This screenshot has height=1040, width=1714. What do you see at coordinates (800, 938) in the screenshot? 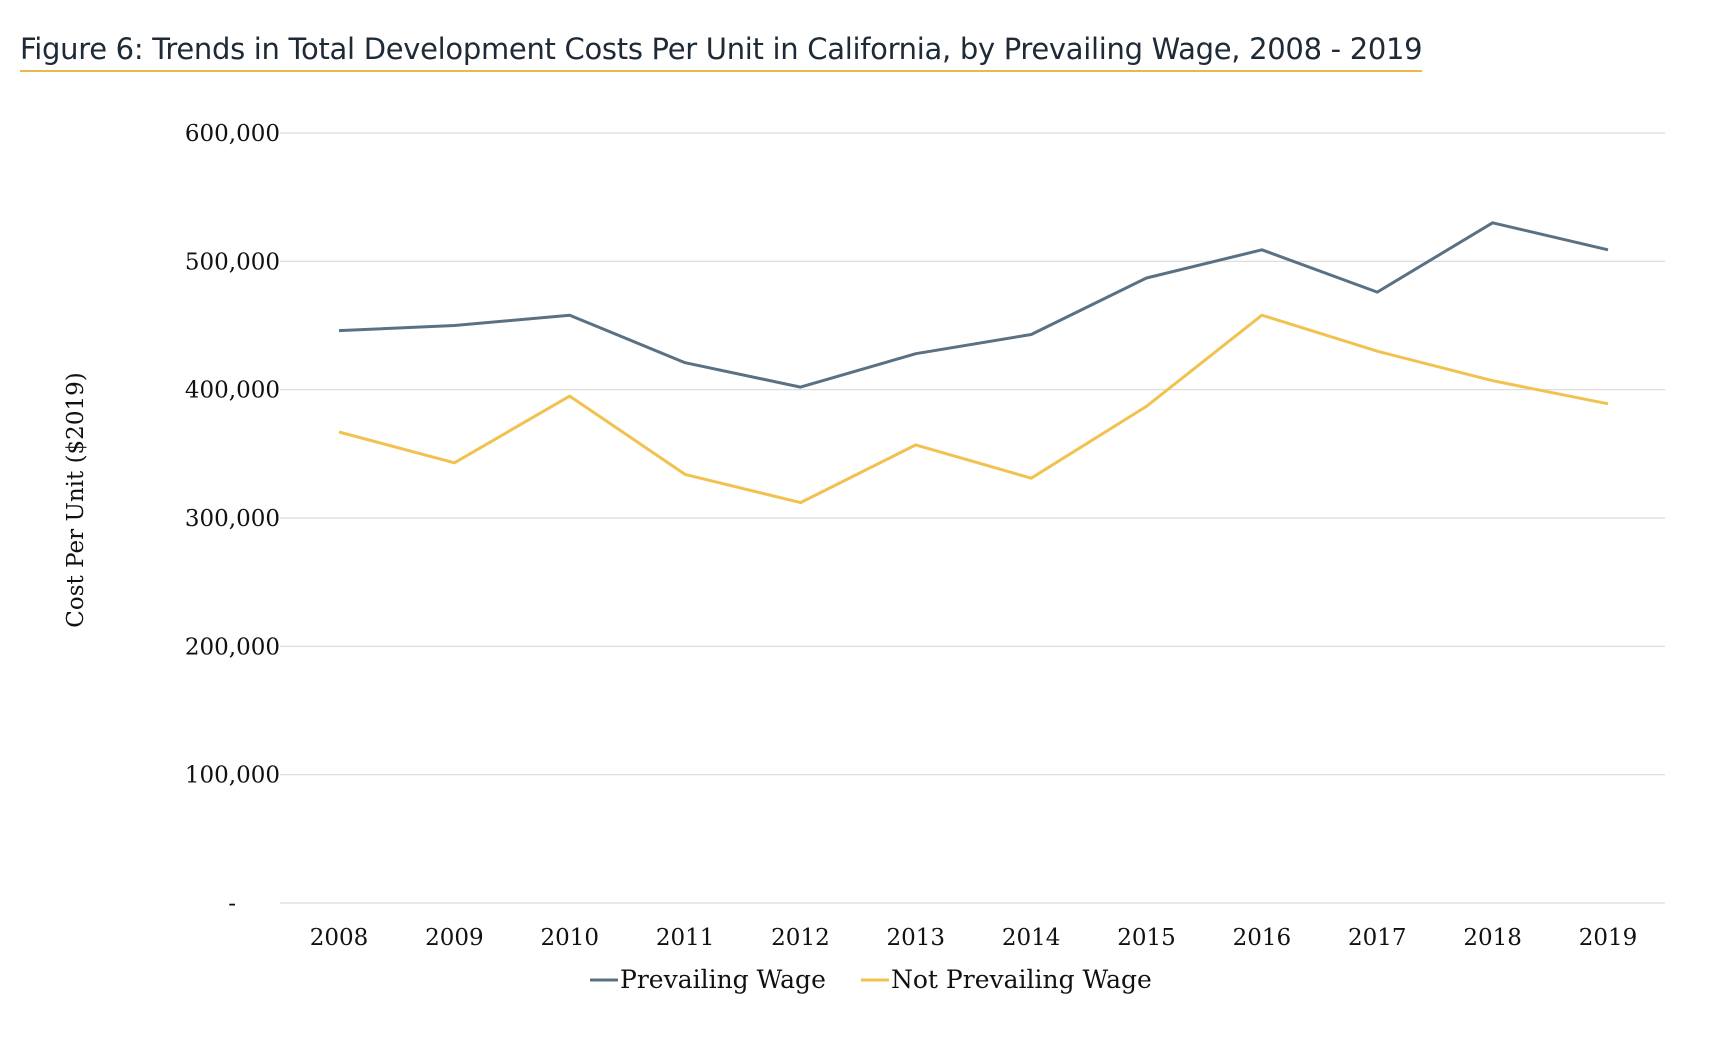
I see `x-tick-label-2012: 2012` at bounding box center [800, 938].